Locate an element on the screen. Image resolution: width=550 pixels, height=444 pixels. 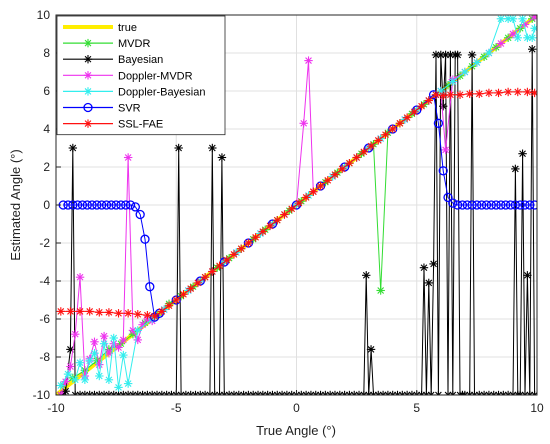
legend-label-true: true is located at coordinates (127, 28).